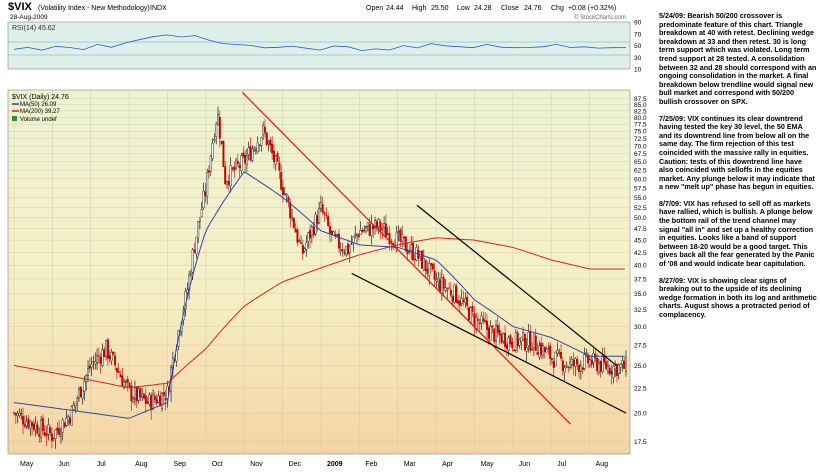 This screenshot has width=820, height=472. What do you see at coordinates (640, 253) in the screenshot?
I see `y-tick-label: 42.5` at bounding box center [640, 253].